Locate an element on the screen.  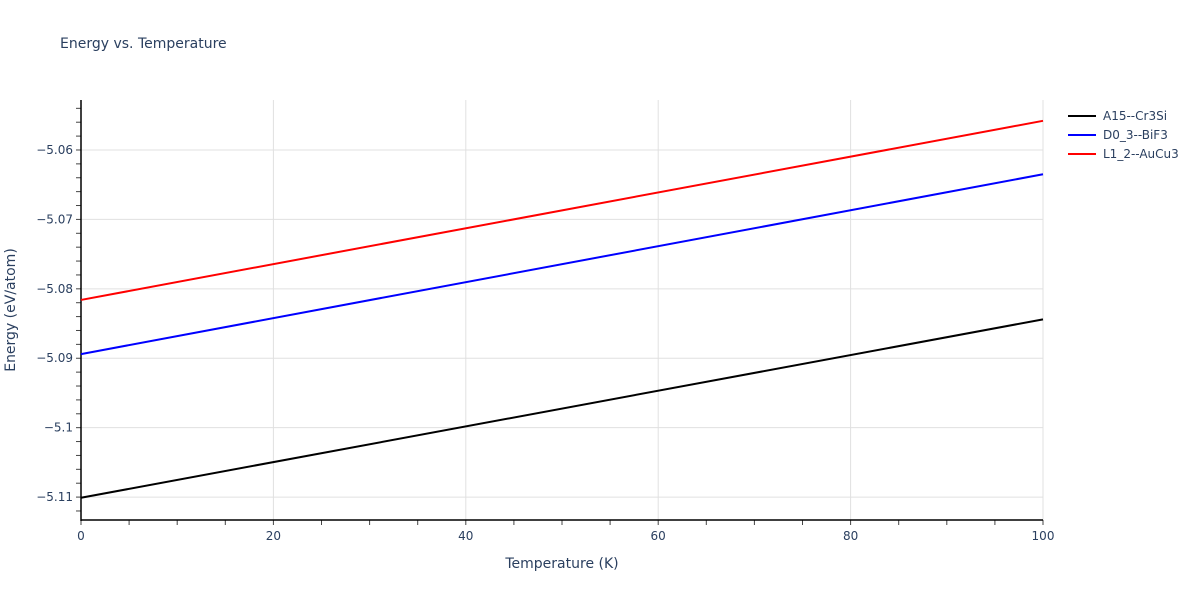
y-tick-label: −5.09 is located at coordinates (54, 358).